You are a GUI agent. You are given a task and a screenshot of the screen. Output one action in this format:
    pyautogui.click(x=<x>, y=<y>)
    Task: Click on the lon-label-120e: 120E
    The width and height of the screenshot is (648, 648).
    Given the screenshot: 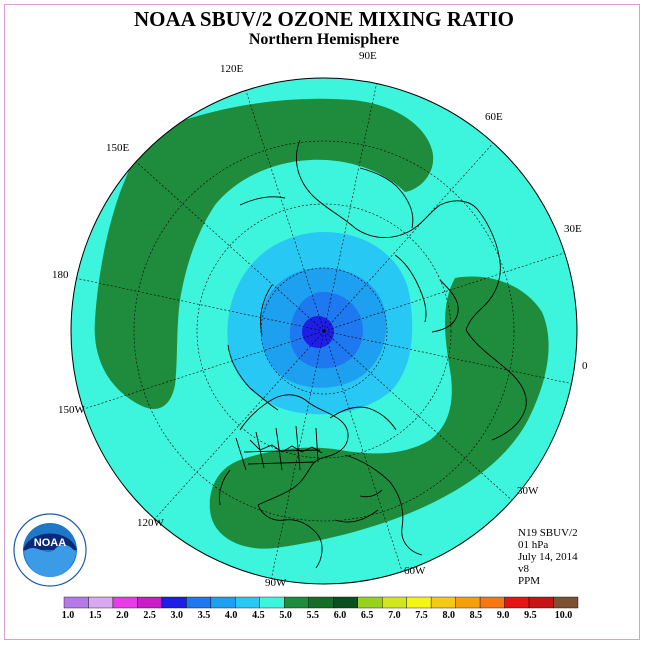 What is the action you would take?
    pyautogui.click(x=232, y=69)
    